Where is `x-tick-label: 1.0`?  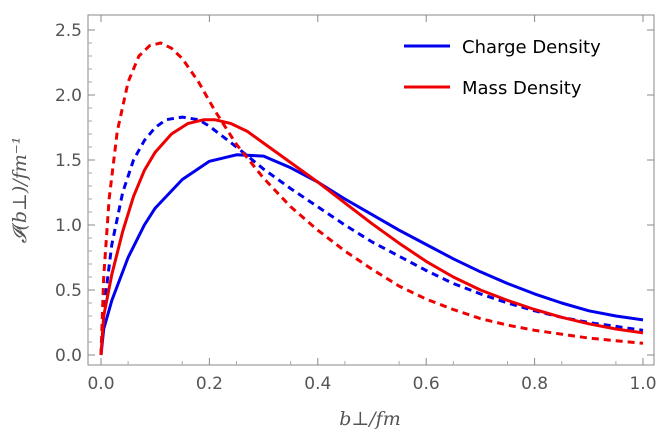 x-tick-label: 1.0 is located at coordinates (642, 384).